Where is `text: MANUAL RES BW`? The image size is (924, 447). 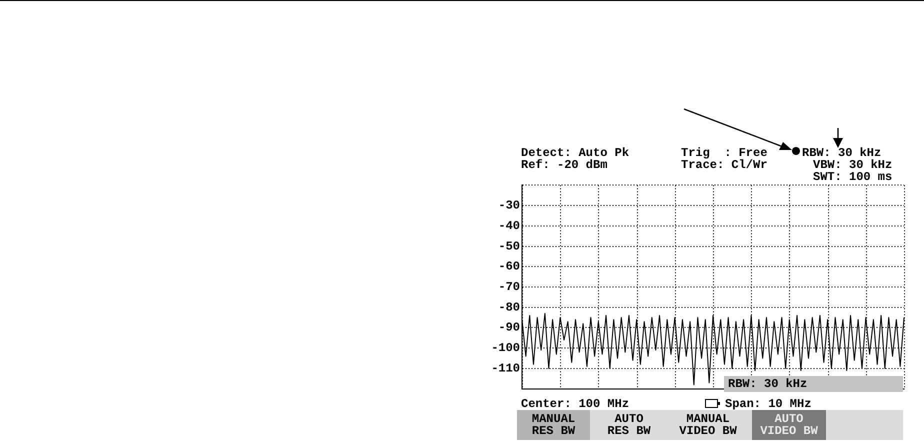
text: MANUAL RES BW is located at coordinates (553, 425).